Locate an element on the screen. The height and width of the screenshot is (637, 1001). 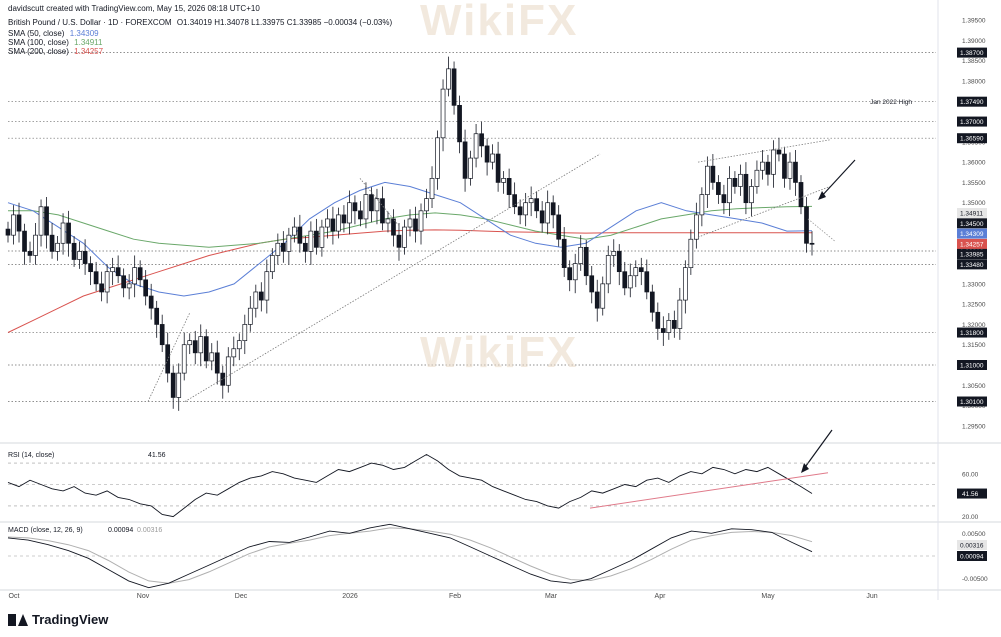
price-tick-label: 1.32000 is located at coordinates (974, 325).